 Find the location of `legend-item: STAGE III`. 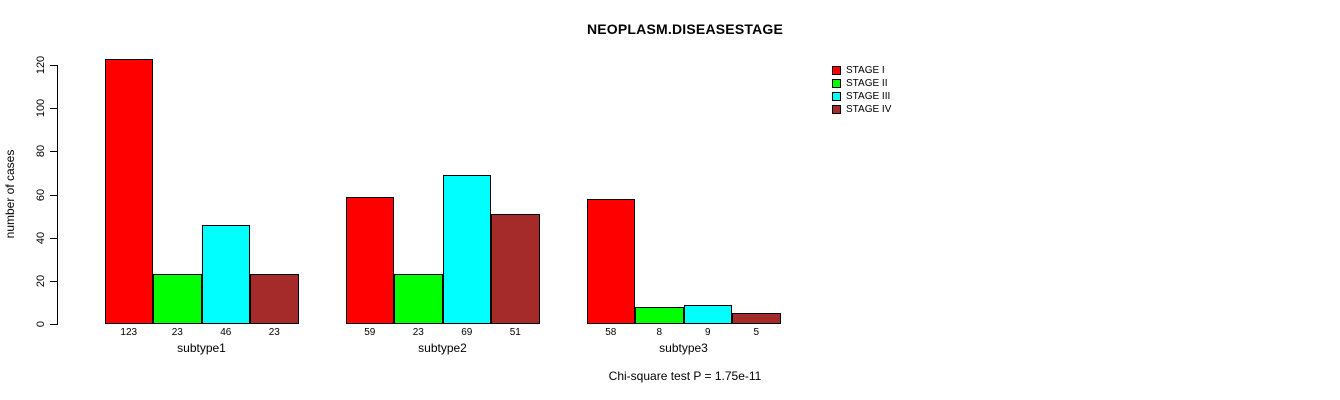

legend-item: STAGE III is located at coordinates (861, 96).